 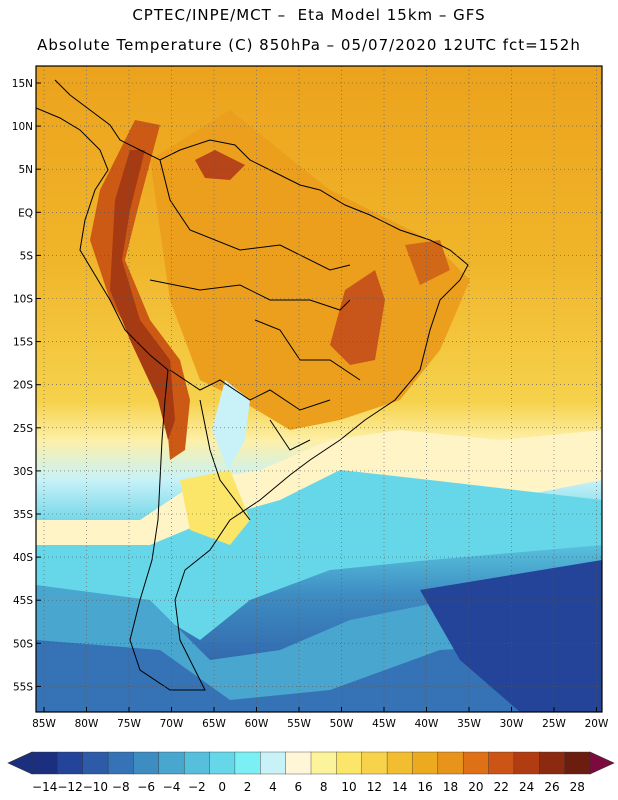 I want to click on colorbar-label: −10, so click(x=95, y=787).